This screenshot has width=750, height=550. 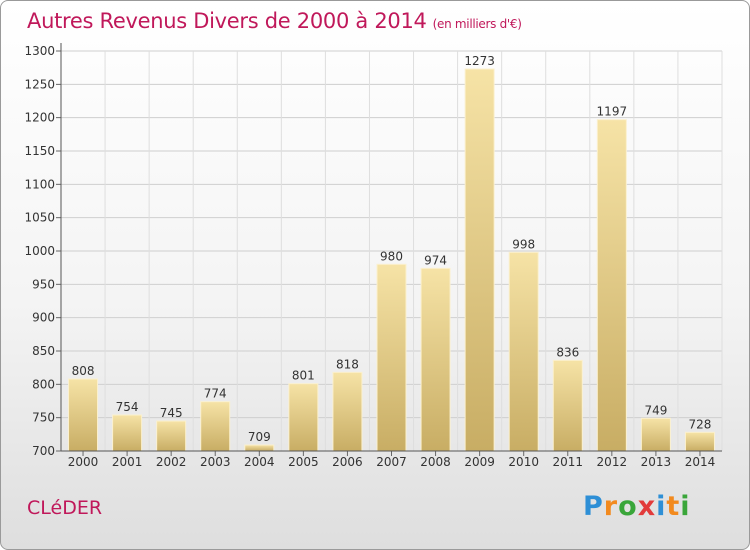 I want to click on city-name: CLéDER, so click(x=65, y=508).